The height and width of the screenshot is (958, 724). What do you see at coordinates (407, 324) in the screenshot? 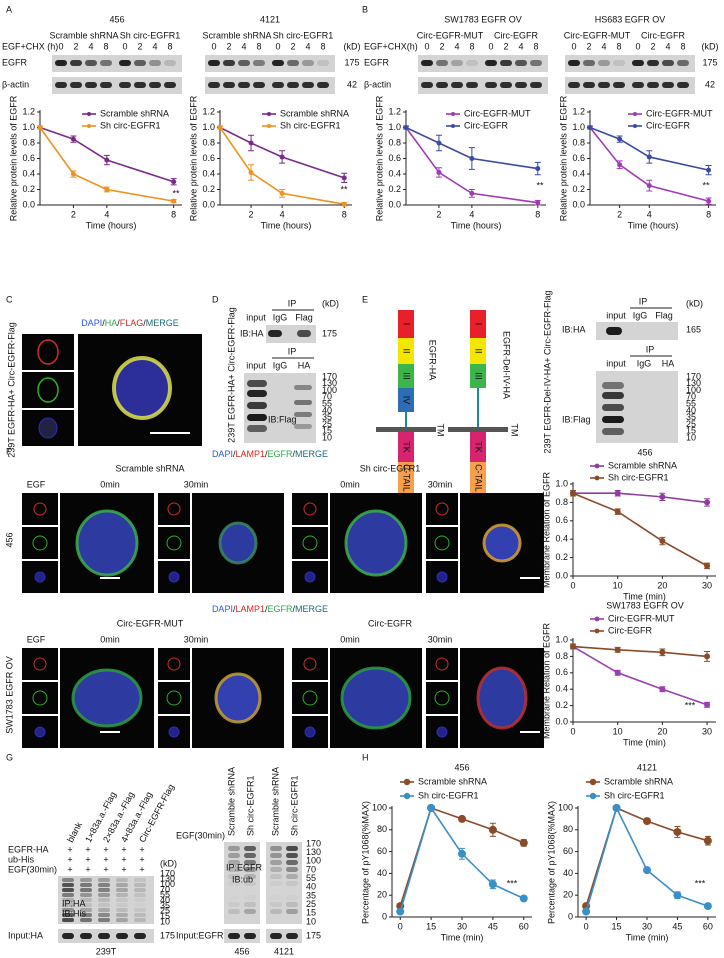
I see `label: I` at bounding box center [407, 324].